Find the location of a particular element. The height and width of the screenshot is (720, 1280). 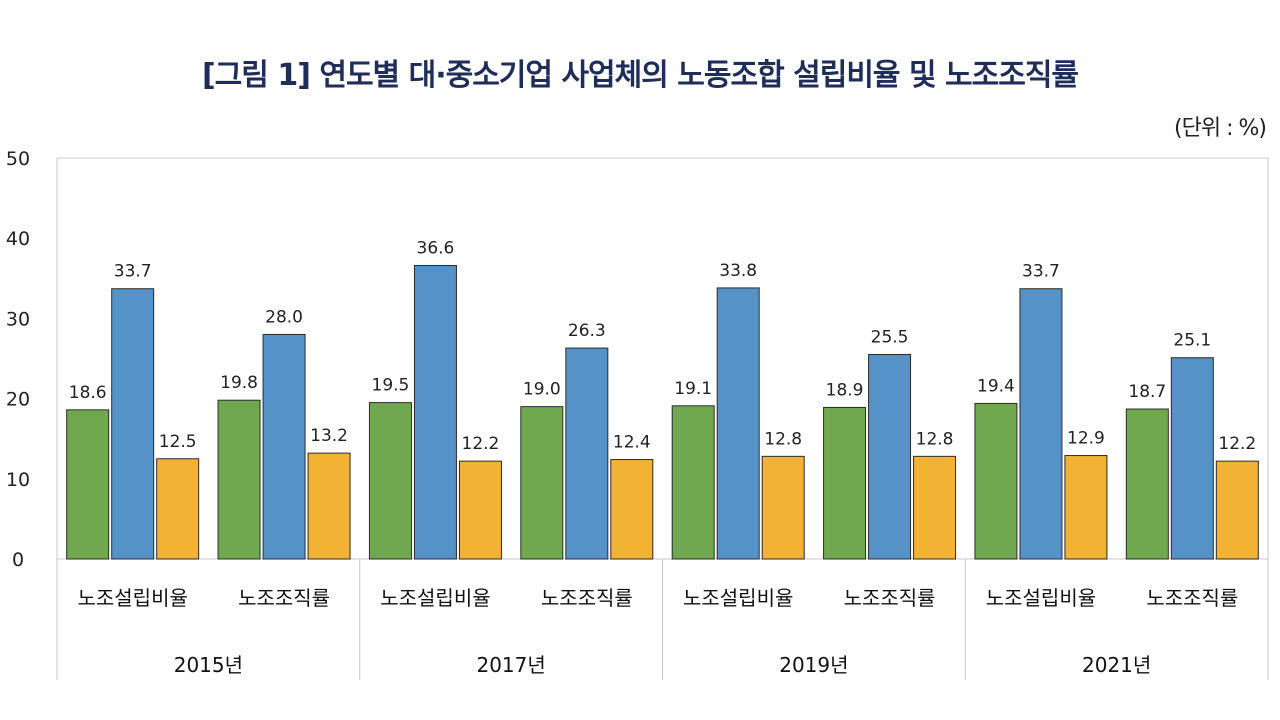

data-label: 19.5 is located at coordinates (391, 386).